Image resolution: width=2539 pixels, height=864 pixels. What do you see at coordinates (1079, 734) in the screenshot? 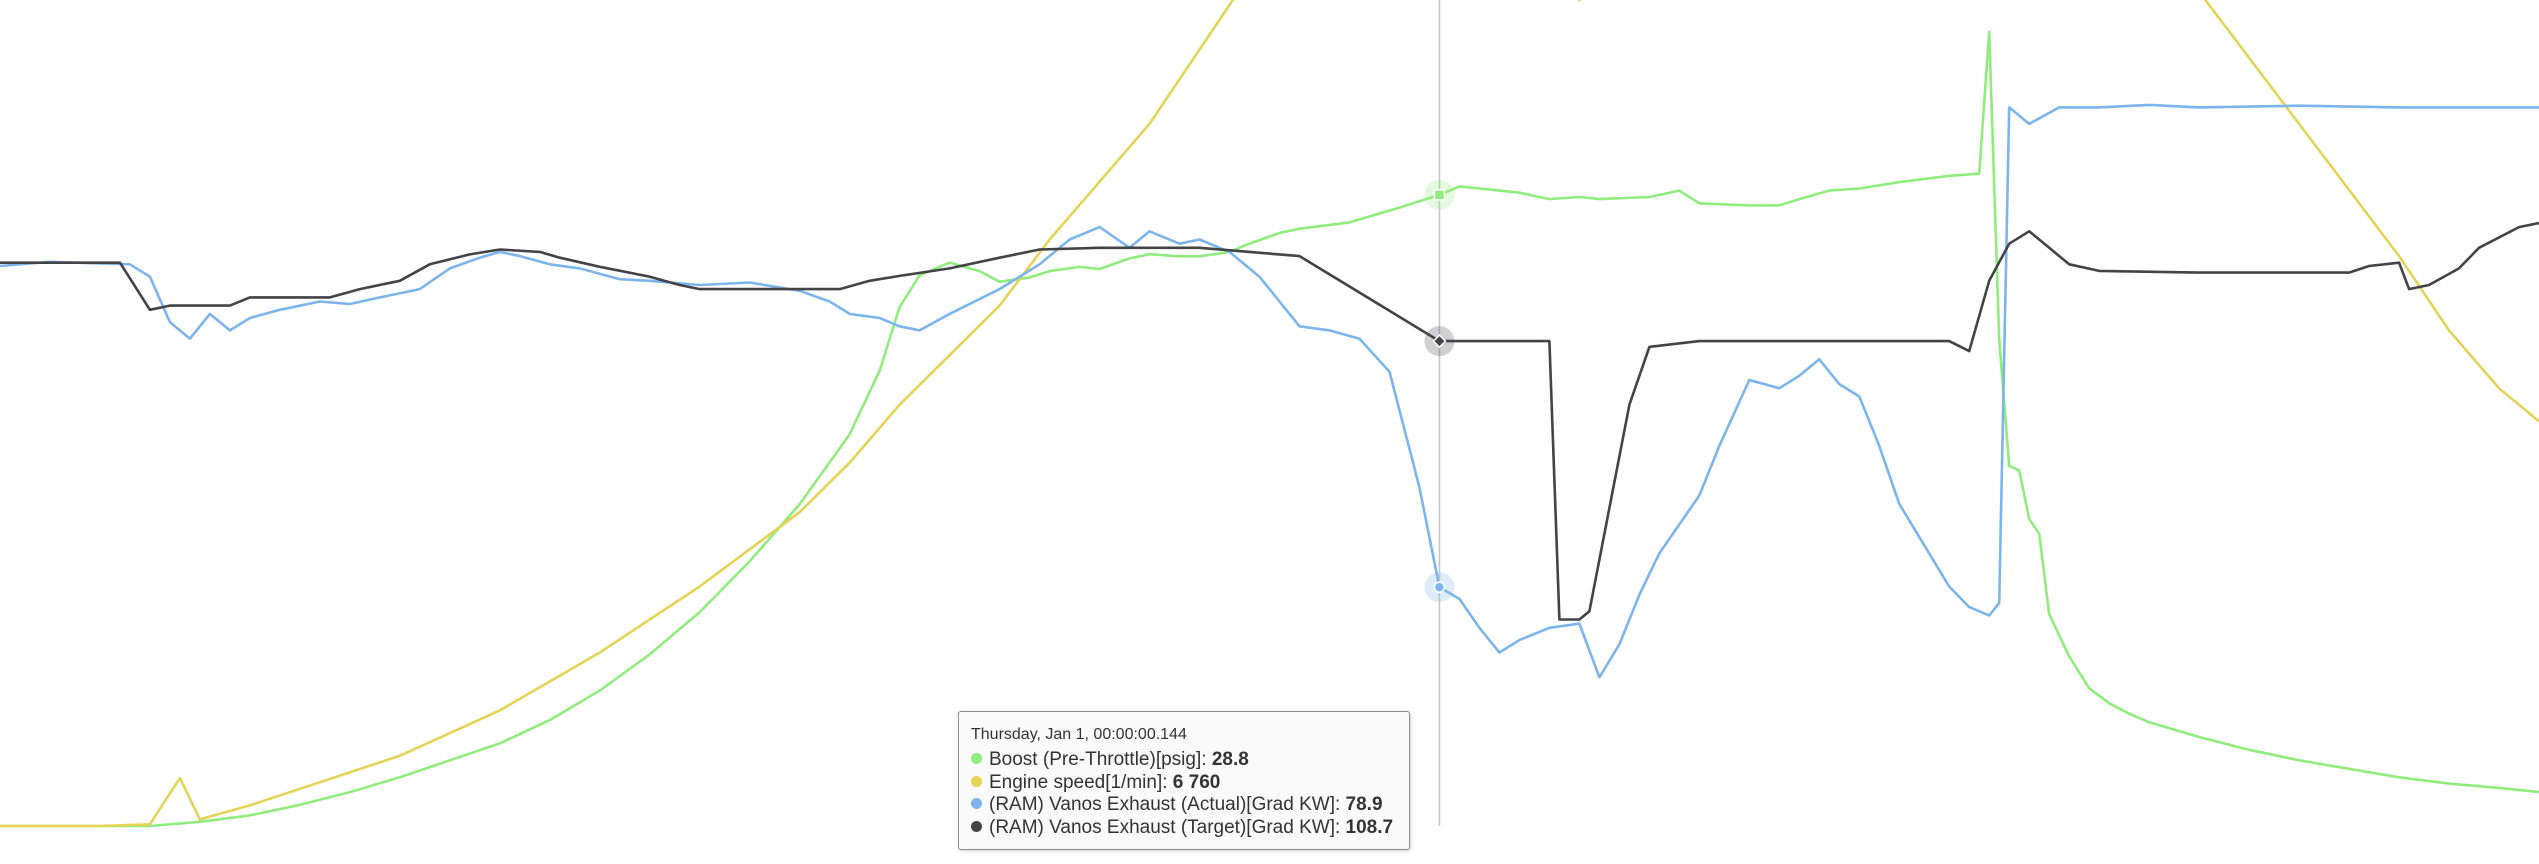
I see `tooltip-header: Thursday, Jan 1, 00:00:00.144` at bounding box center [1079, 734].